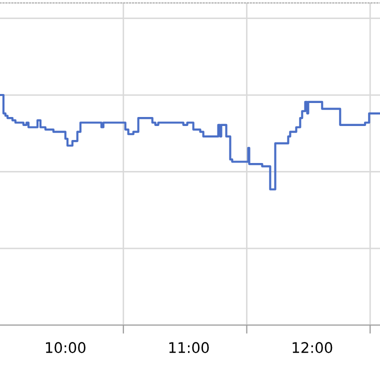  Describe the element at coordinates (312, 348) in the screenshot. I see `x-tick-label: 12:00` at that location.